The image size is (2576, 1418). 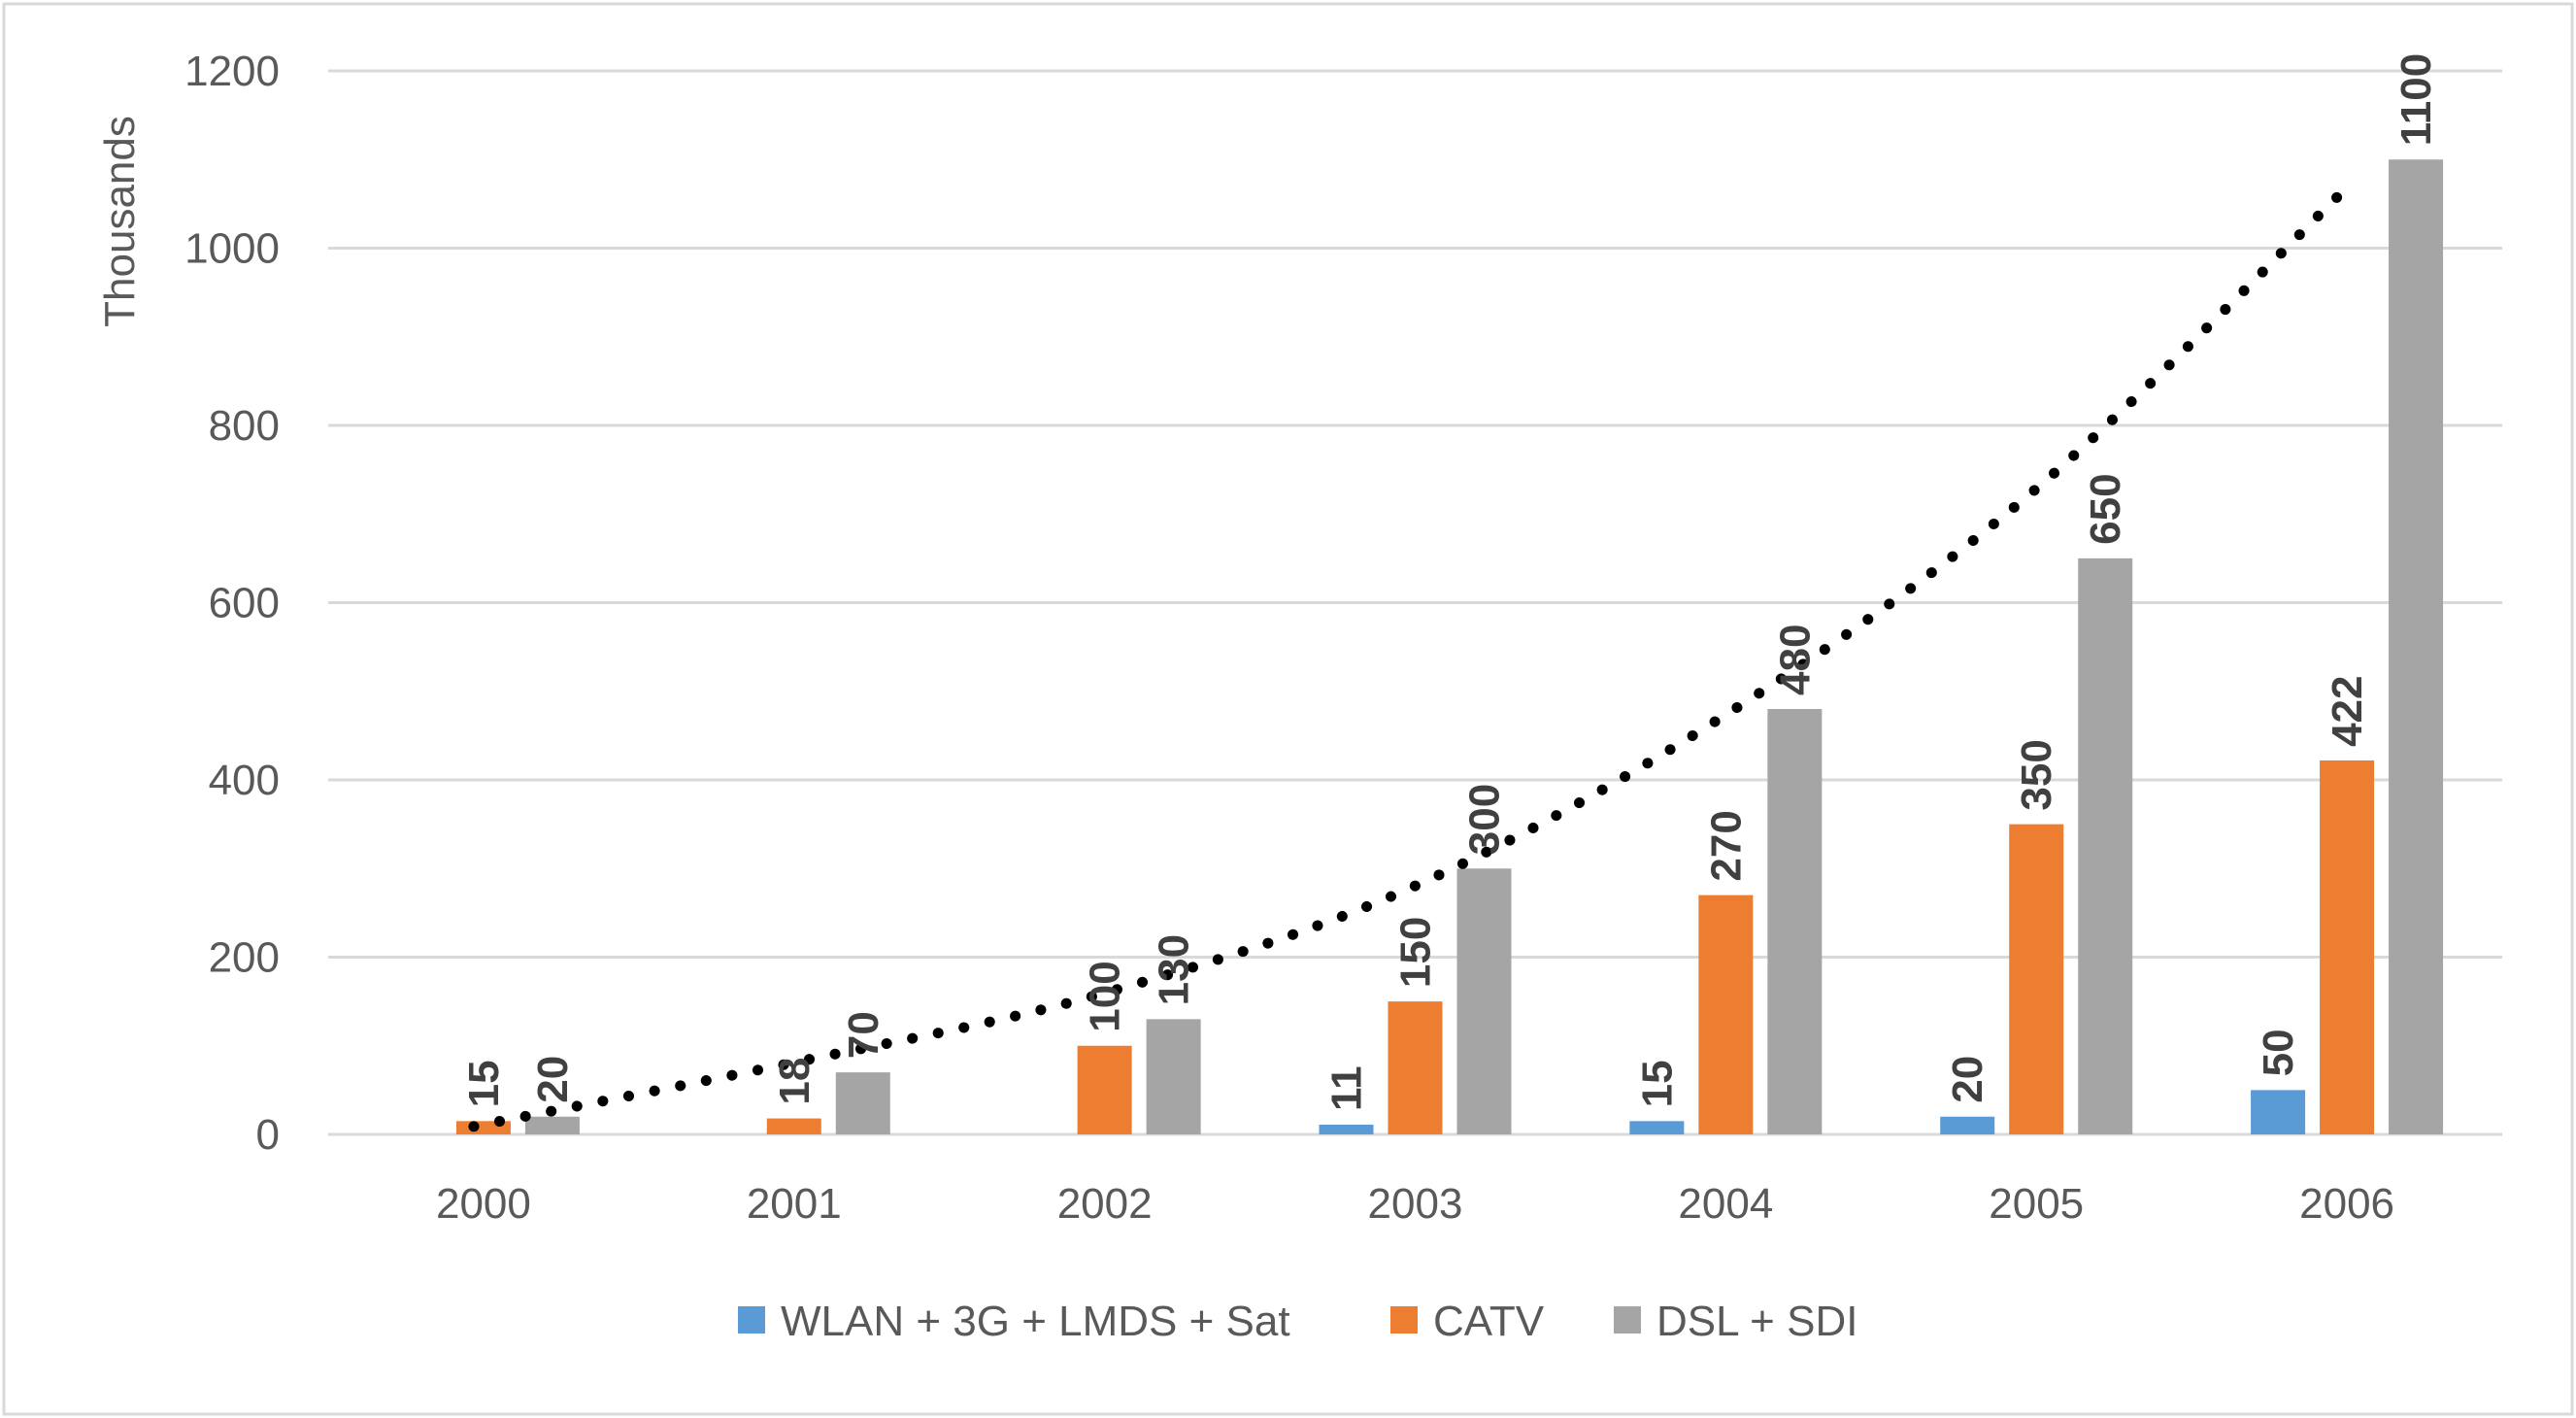 What do you see at coordinates (1726, 1204) in the screenshot?
I see `x-tick-label: 2004` at bounding box center [1726, 1204].